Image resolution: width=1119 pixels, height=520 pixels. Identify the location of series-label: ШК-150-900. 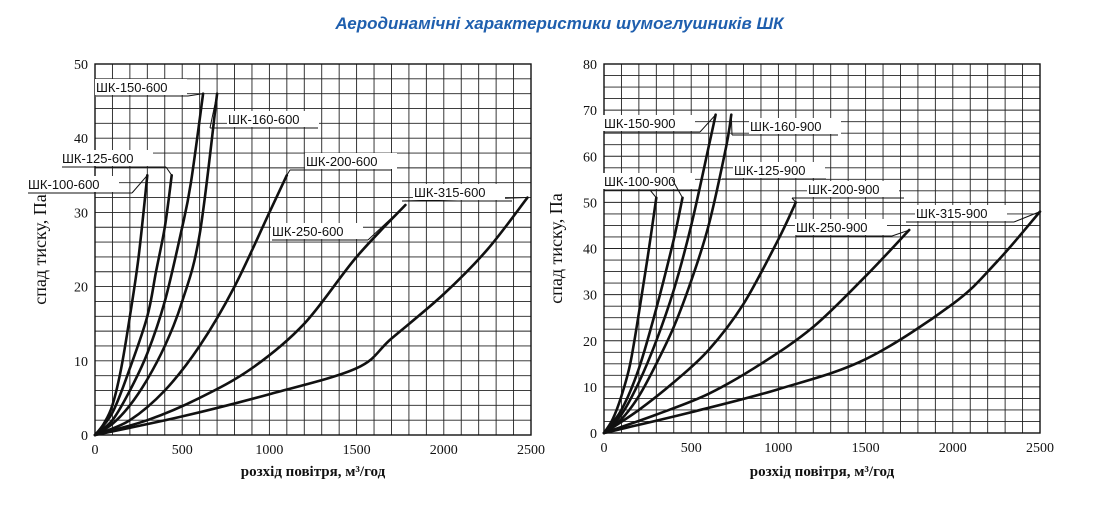
(640, 123).